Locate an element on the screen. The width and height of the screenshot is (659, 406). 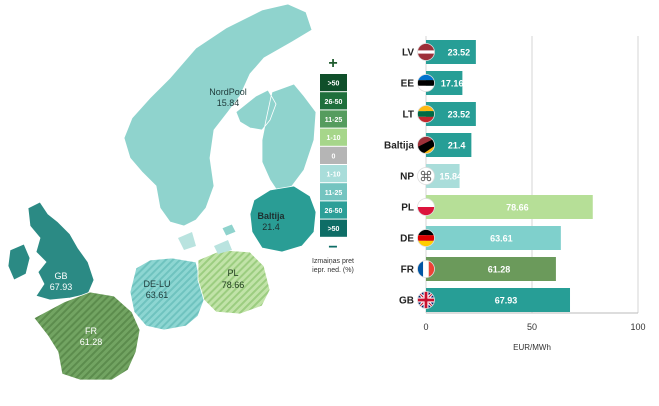
bar-value-label: 15.84 is located at coordinates (451, 177).